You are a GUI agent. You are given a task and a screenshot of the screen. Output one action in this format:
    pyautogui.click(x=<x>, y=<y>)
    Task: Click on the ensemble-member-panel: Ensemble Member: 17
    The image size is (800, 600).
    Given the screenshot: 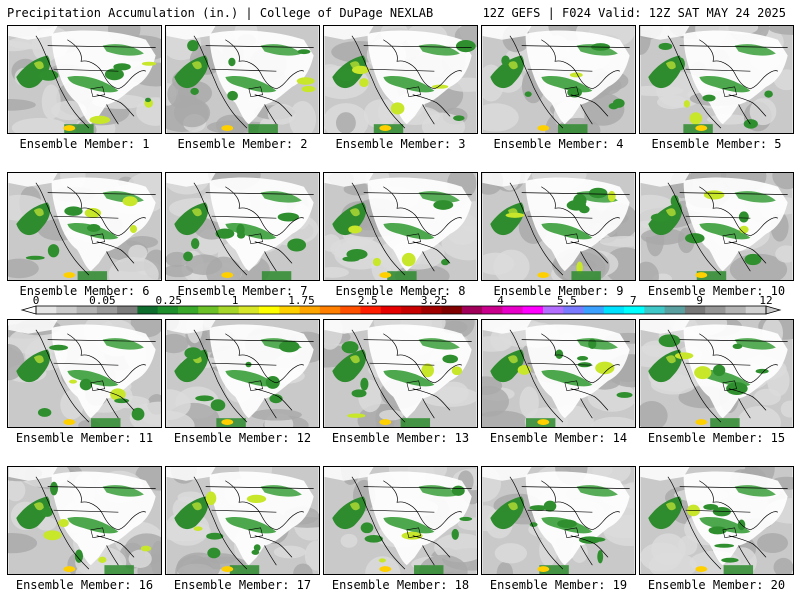 What is the action you would take?
    pyautogui.click(x=242, y=529)
    